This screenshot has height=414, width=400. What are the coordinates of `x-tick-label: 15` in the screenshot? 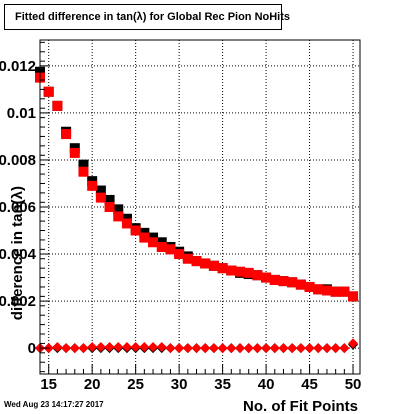 It's located at (48, 384).